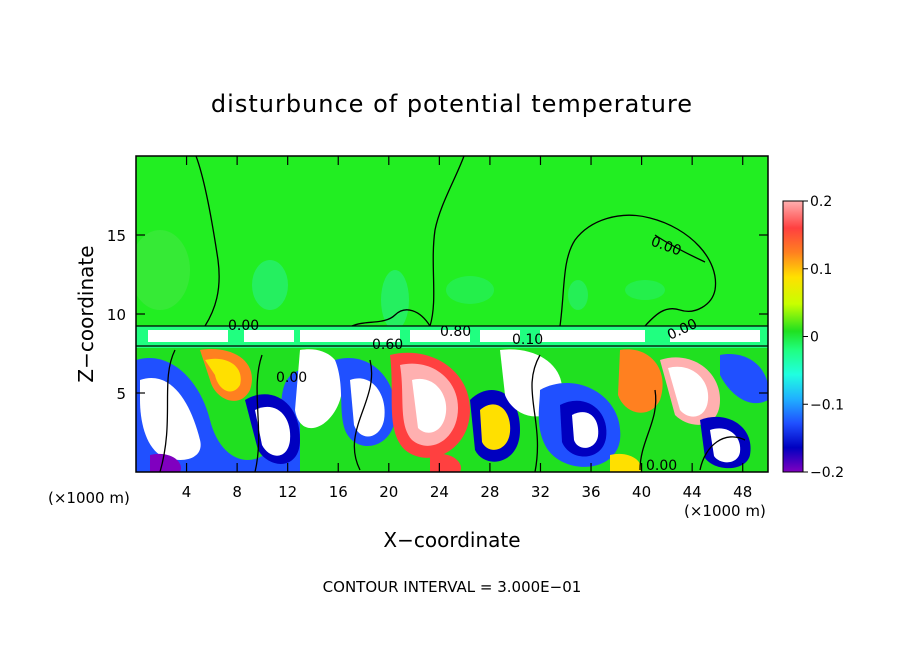 This screenshot has height=654, width=904. What do you see at coordinates (821, 202) in the screenshot?
I see `colorbar-tick-label: 0.2` at bounding box center [821, 202].